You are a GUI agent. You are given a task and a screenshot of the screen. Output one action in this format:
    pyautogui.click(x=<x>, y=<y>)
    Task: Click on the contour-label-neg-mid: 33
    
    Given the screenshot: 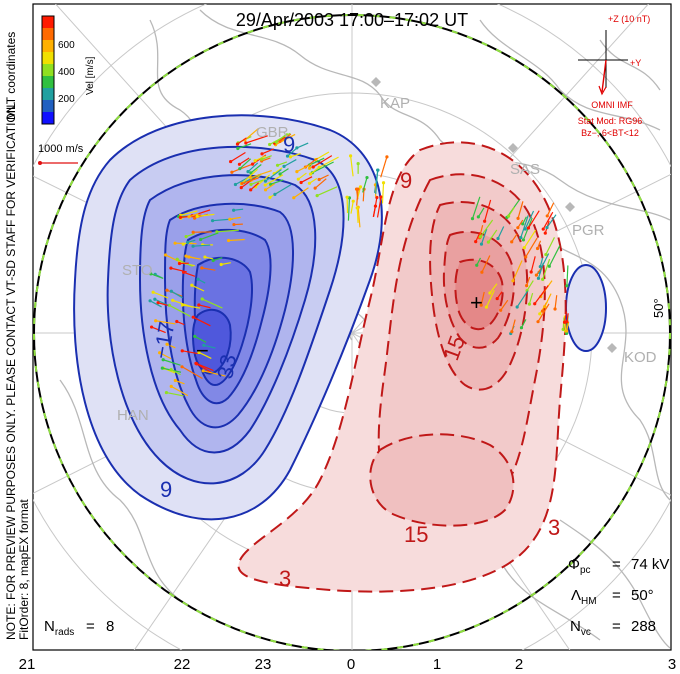 What is the action you would take?
    pyautogui.click(x=226, y=366)
    